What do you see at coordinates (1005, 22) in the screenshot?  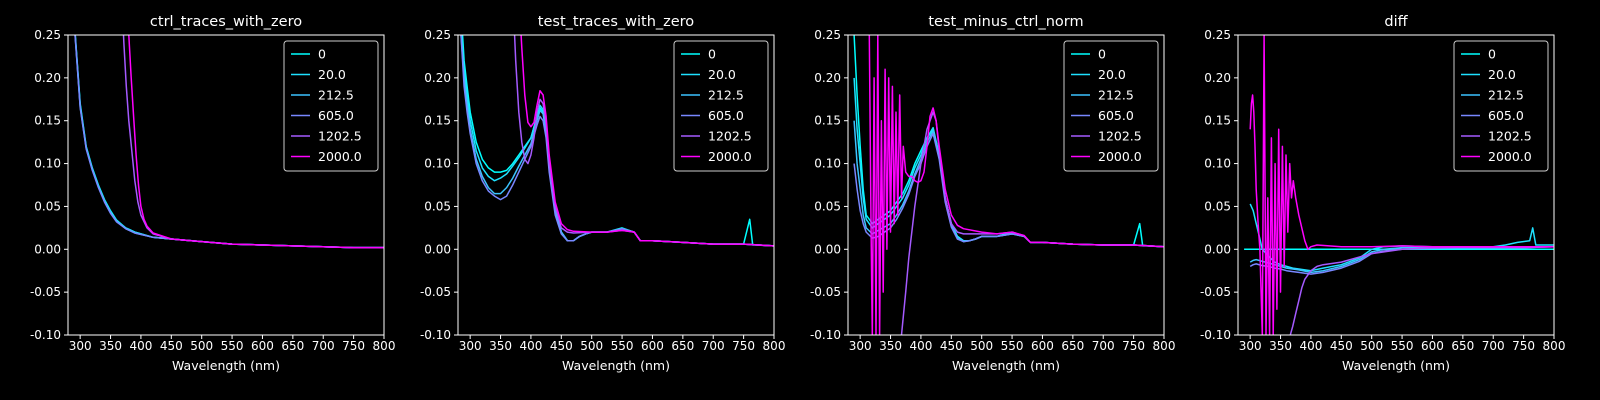 I see `chart-title: test_minus_ctrl_norm` at bounding box center [1005, 22].